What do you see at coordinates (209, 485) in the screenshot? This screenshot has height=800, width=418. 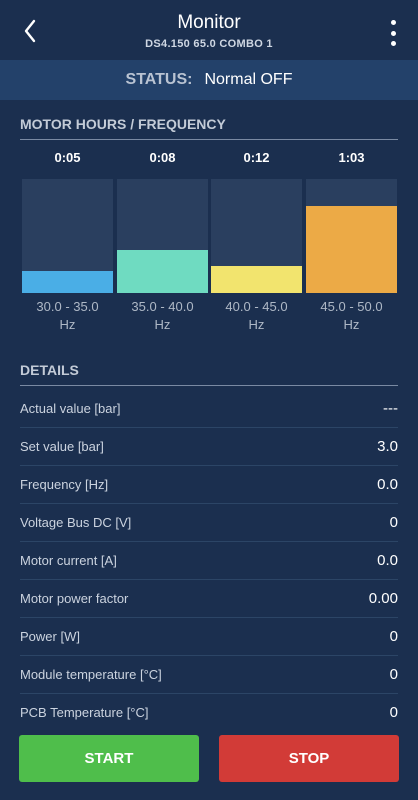 I see `detail-row: Frequency [Hz] 0.0` at bounding box center [209, 485].